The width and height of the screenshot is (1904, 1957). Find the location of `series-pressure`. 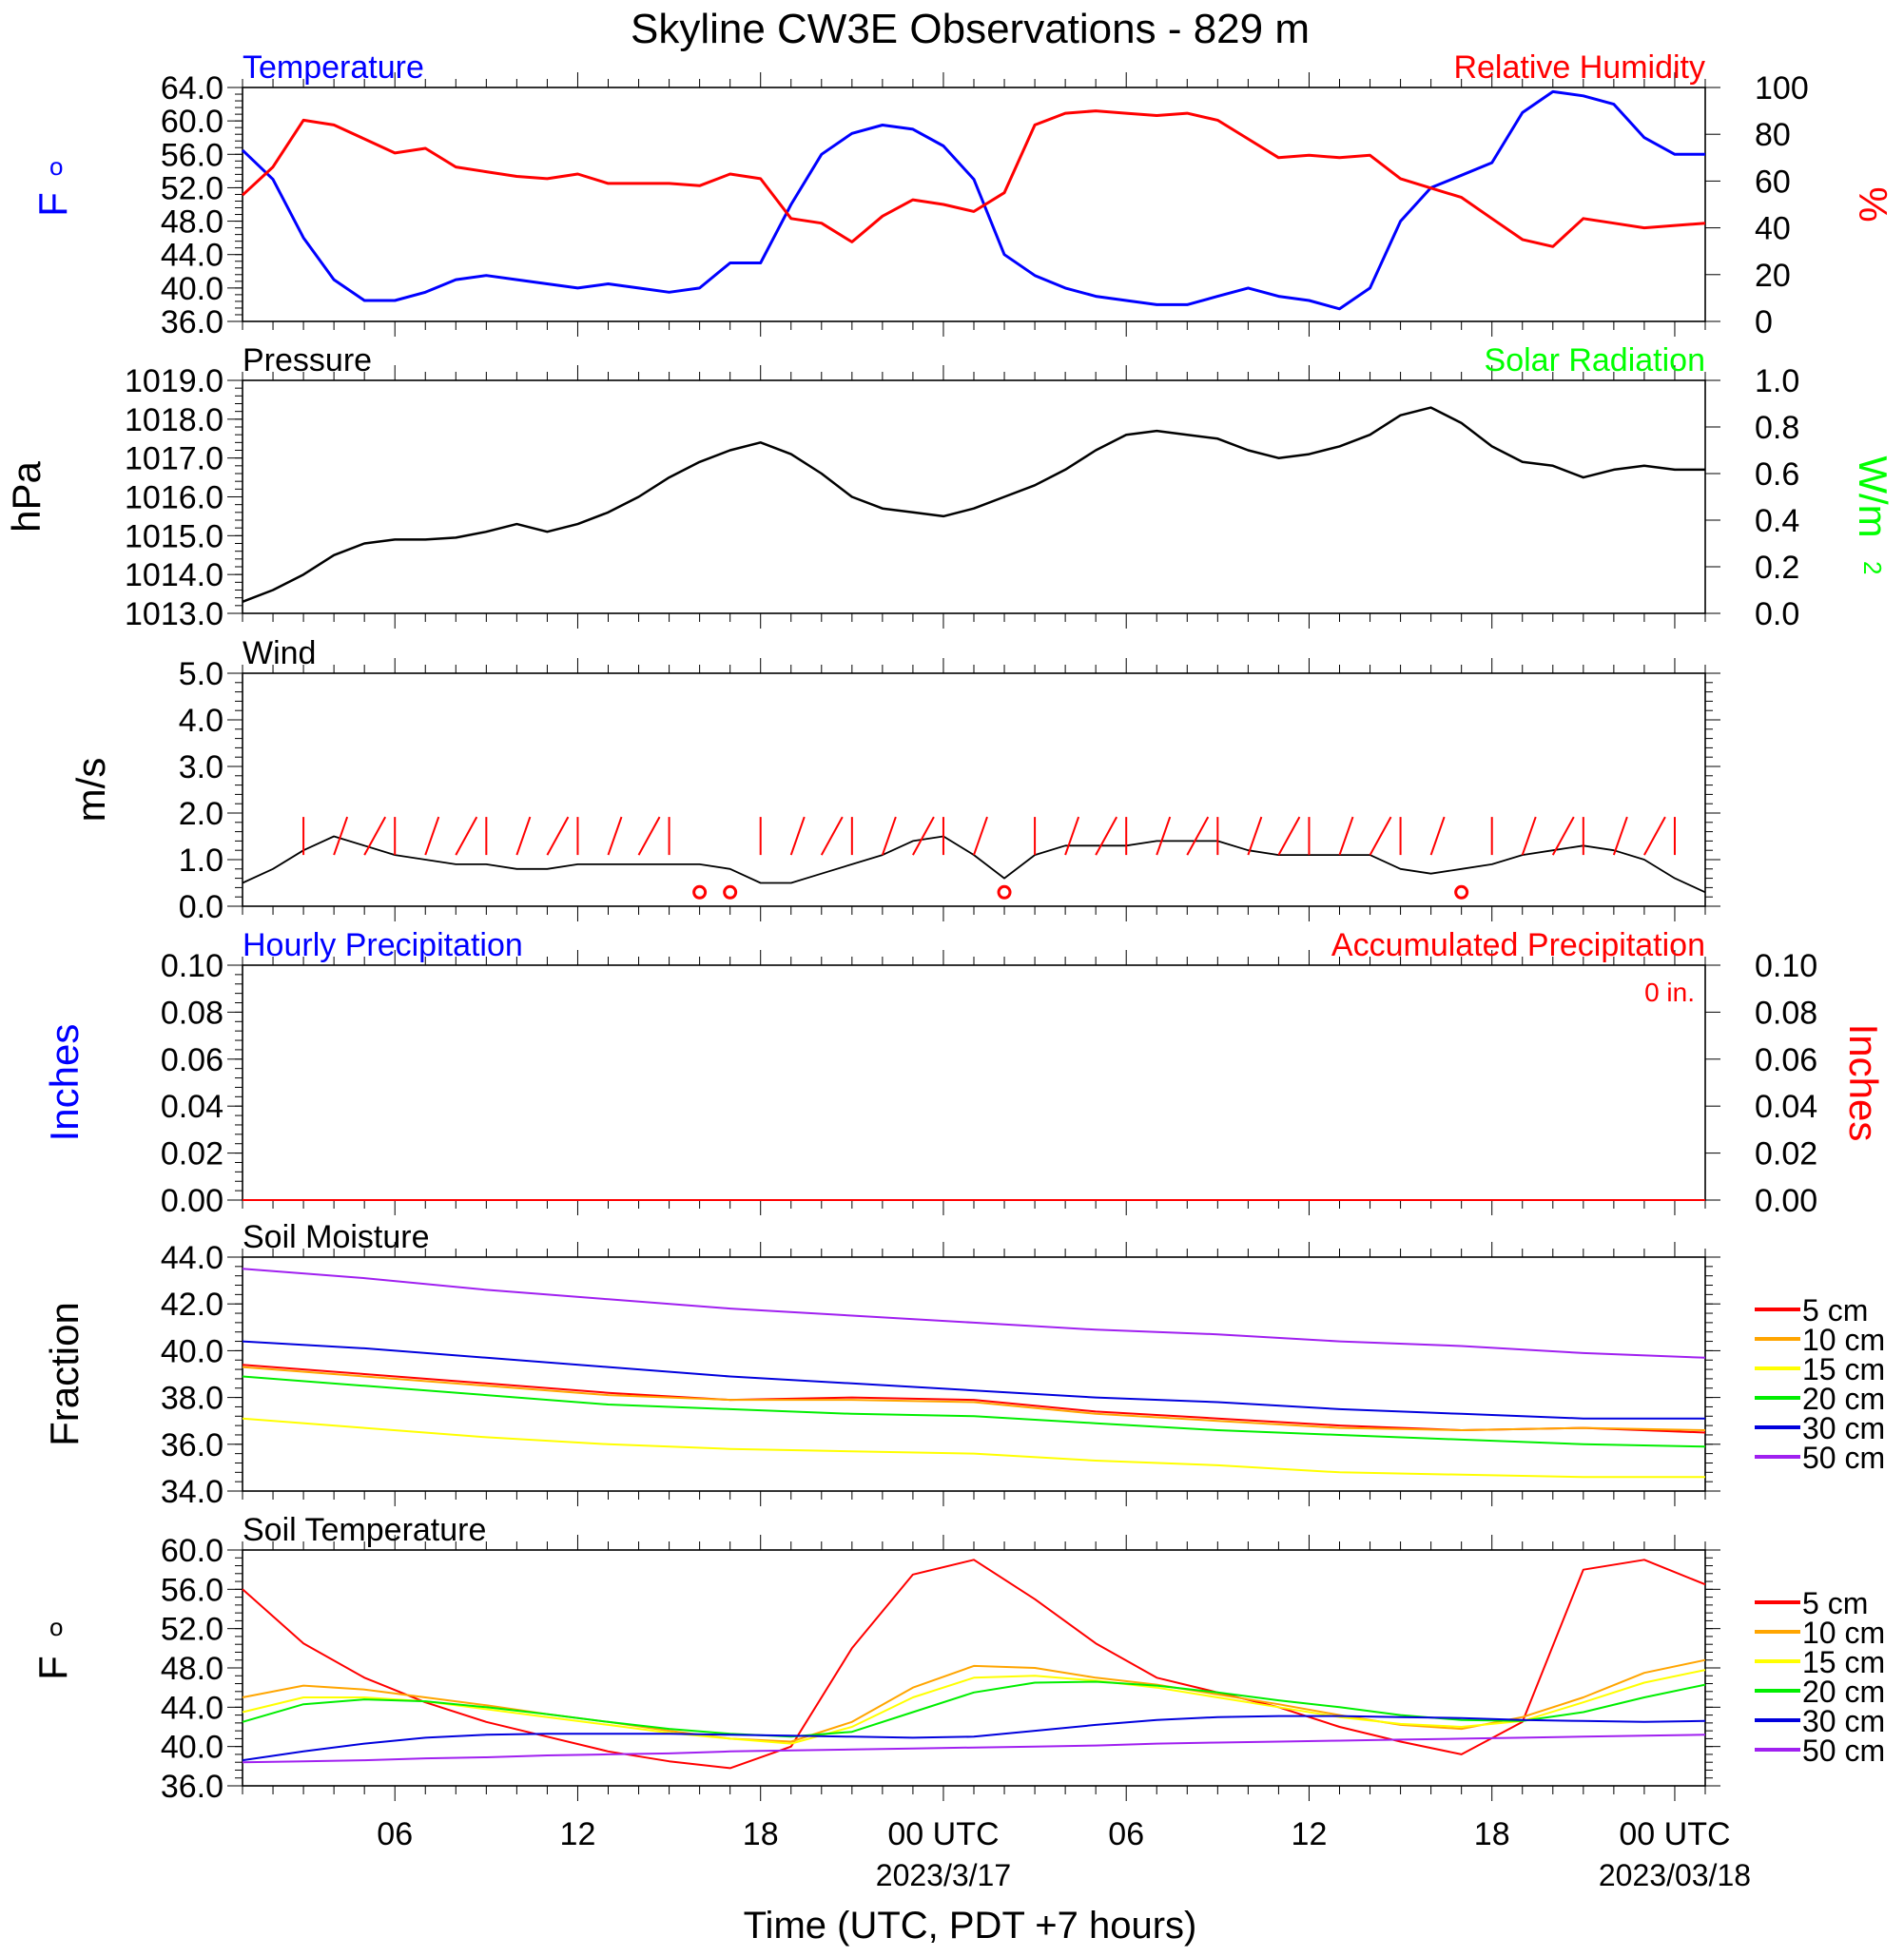

series-pressure is located at coordinates (974, 504).